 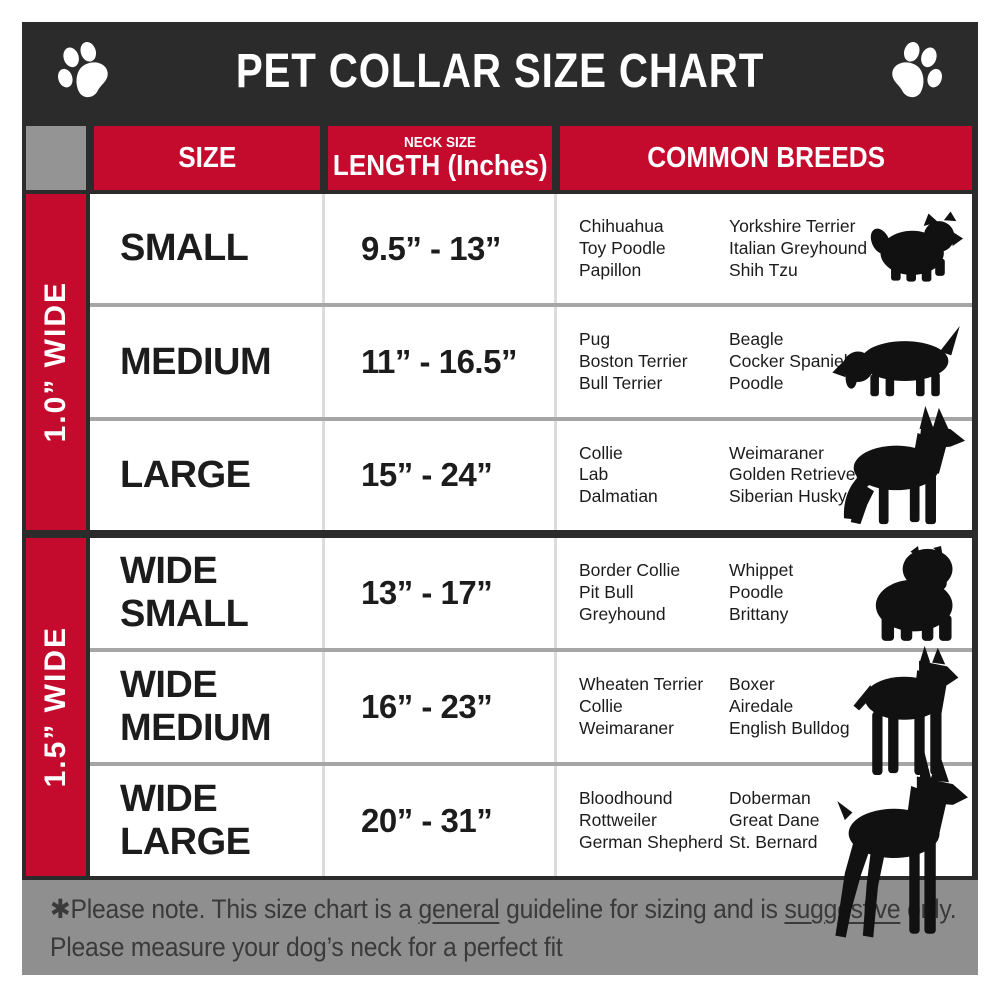 I want to click on note-text: guideline for sizing and is, so click(x=642, y=909).